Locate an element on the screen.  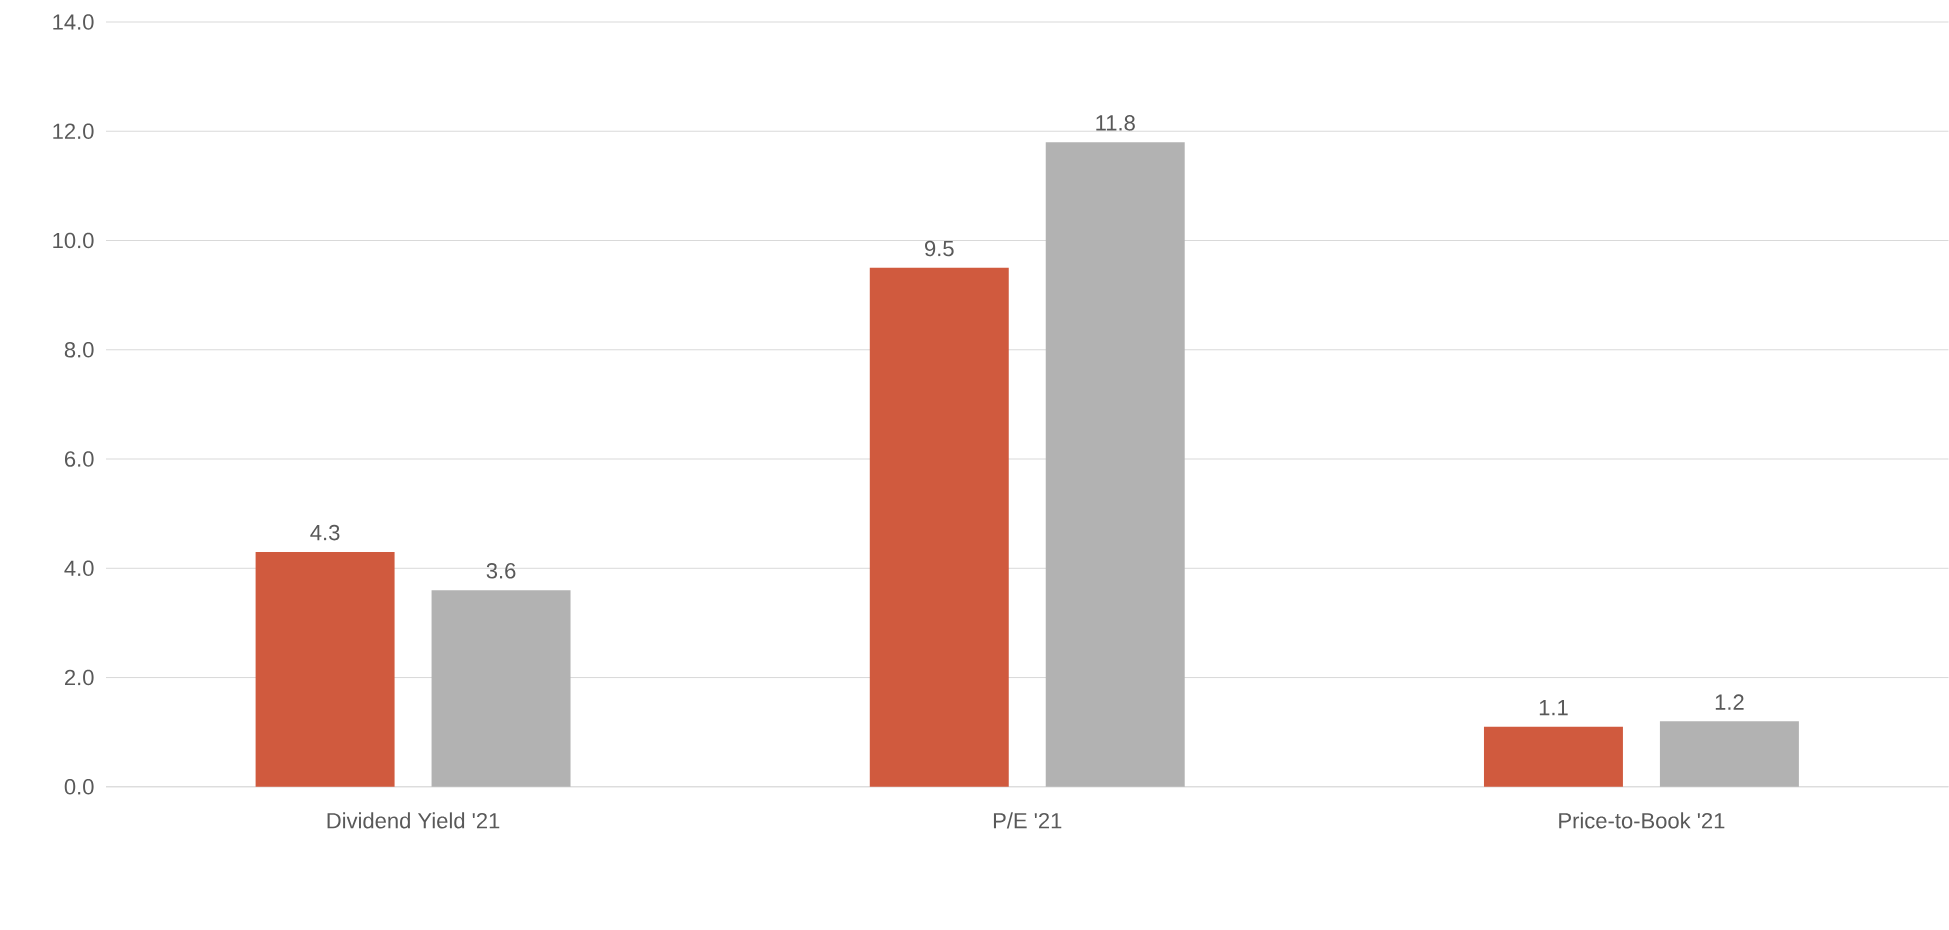
x-tick-label: P/E '21 is located at coordinates (1027, 820).